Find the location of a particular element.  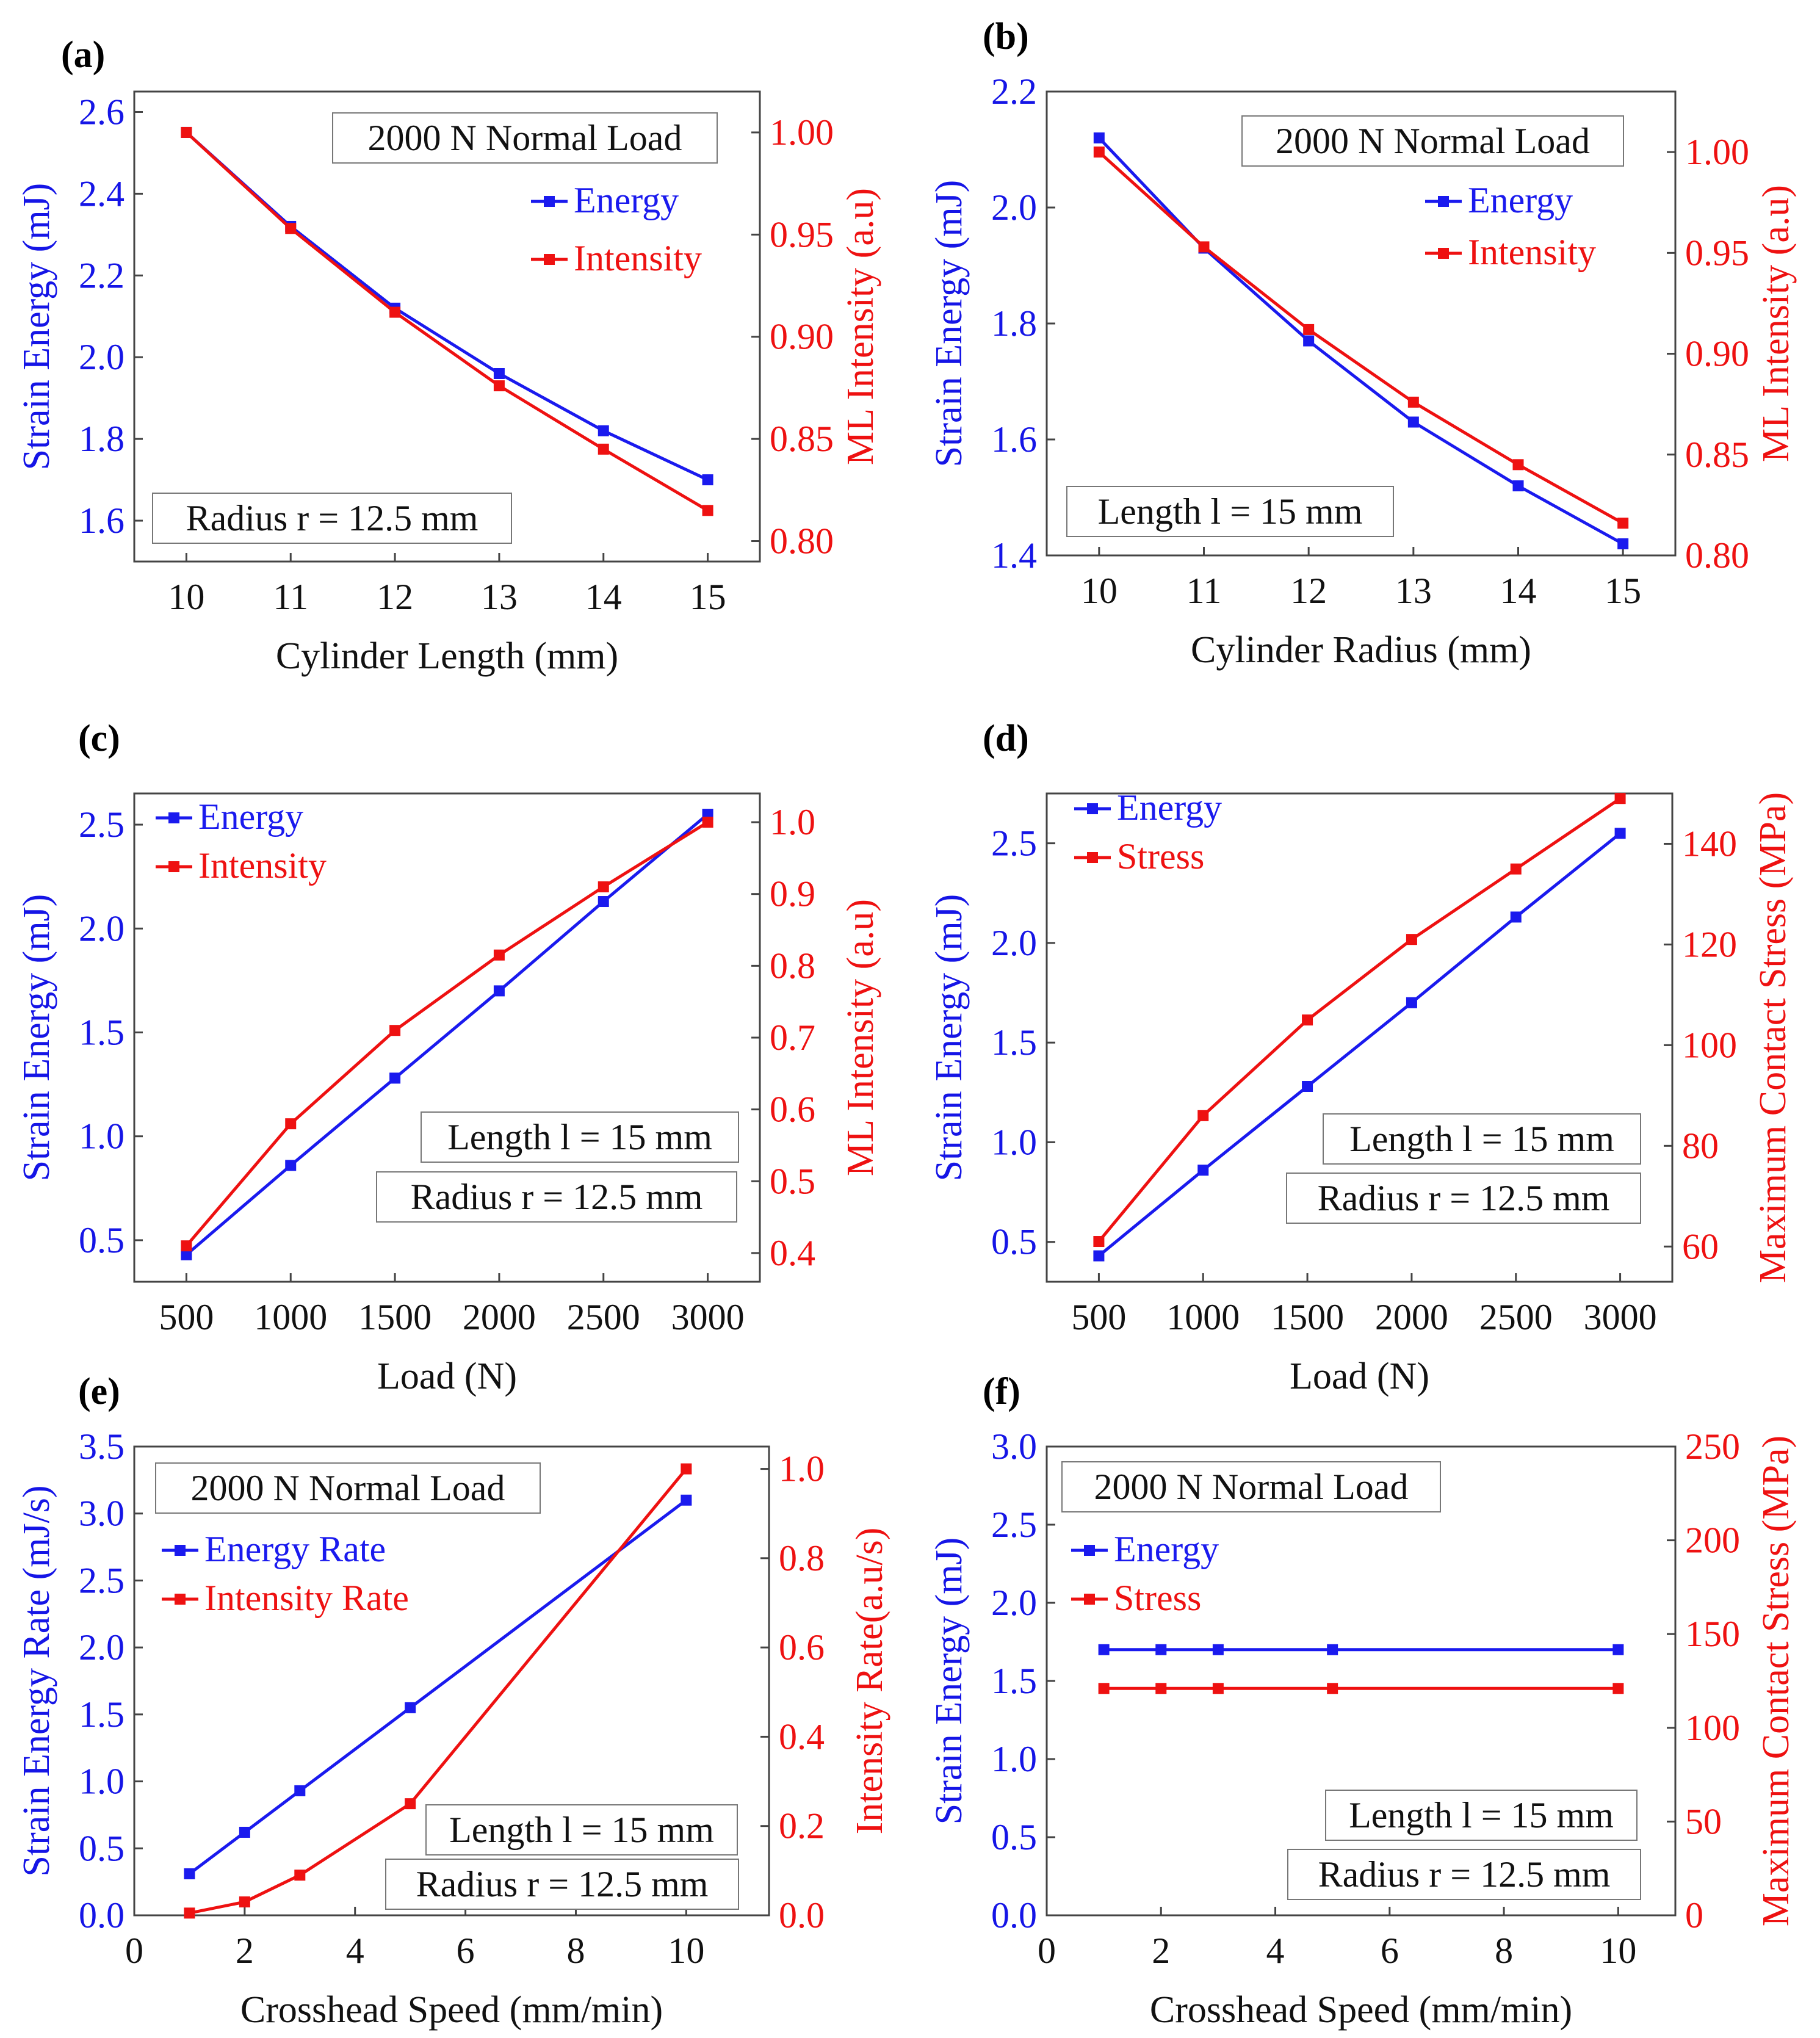

x-tick-label: 0 is located at coordinates (134, 1951).